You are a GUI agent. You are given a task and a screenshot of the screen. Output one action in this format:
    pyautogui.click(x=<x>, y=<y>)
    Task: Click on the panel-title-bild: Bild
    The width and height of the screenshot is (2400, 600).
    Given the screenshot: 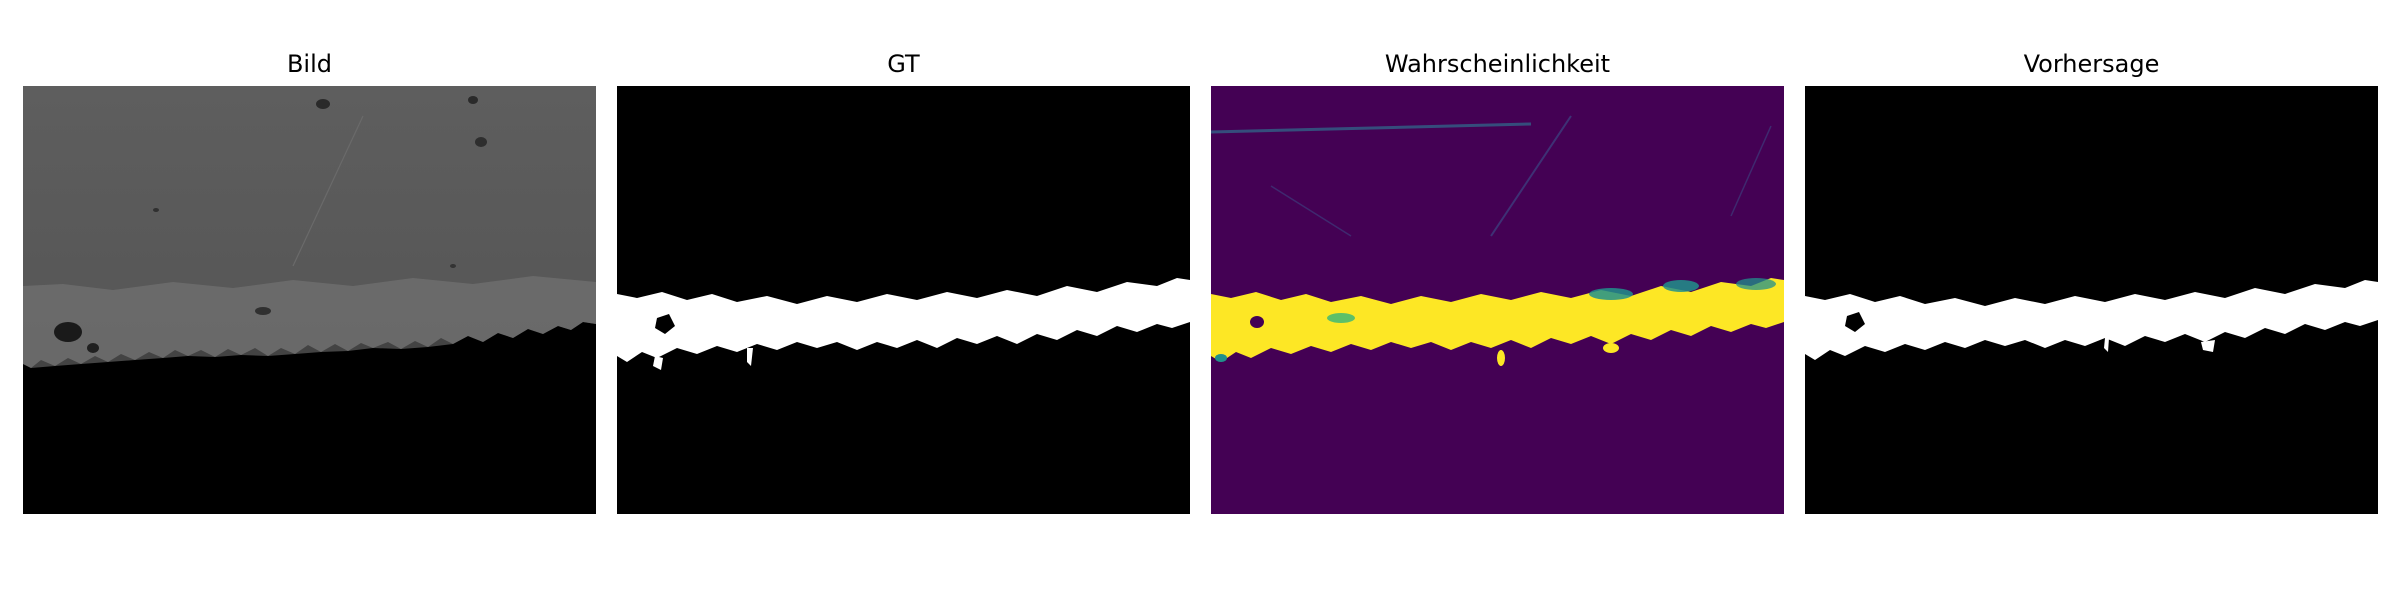 What is the action you would take?
    pyautogui.click(x=309, y=64)
    